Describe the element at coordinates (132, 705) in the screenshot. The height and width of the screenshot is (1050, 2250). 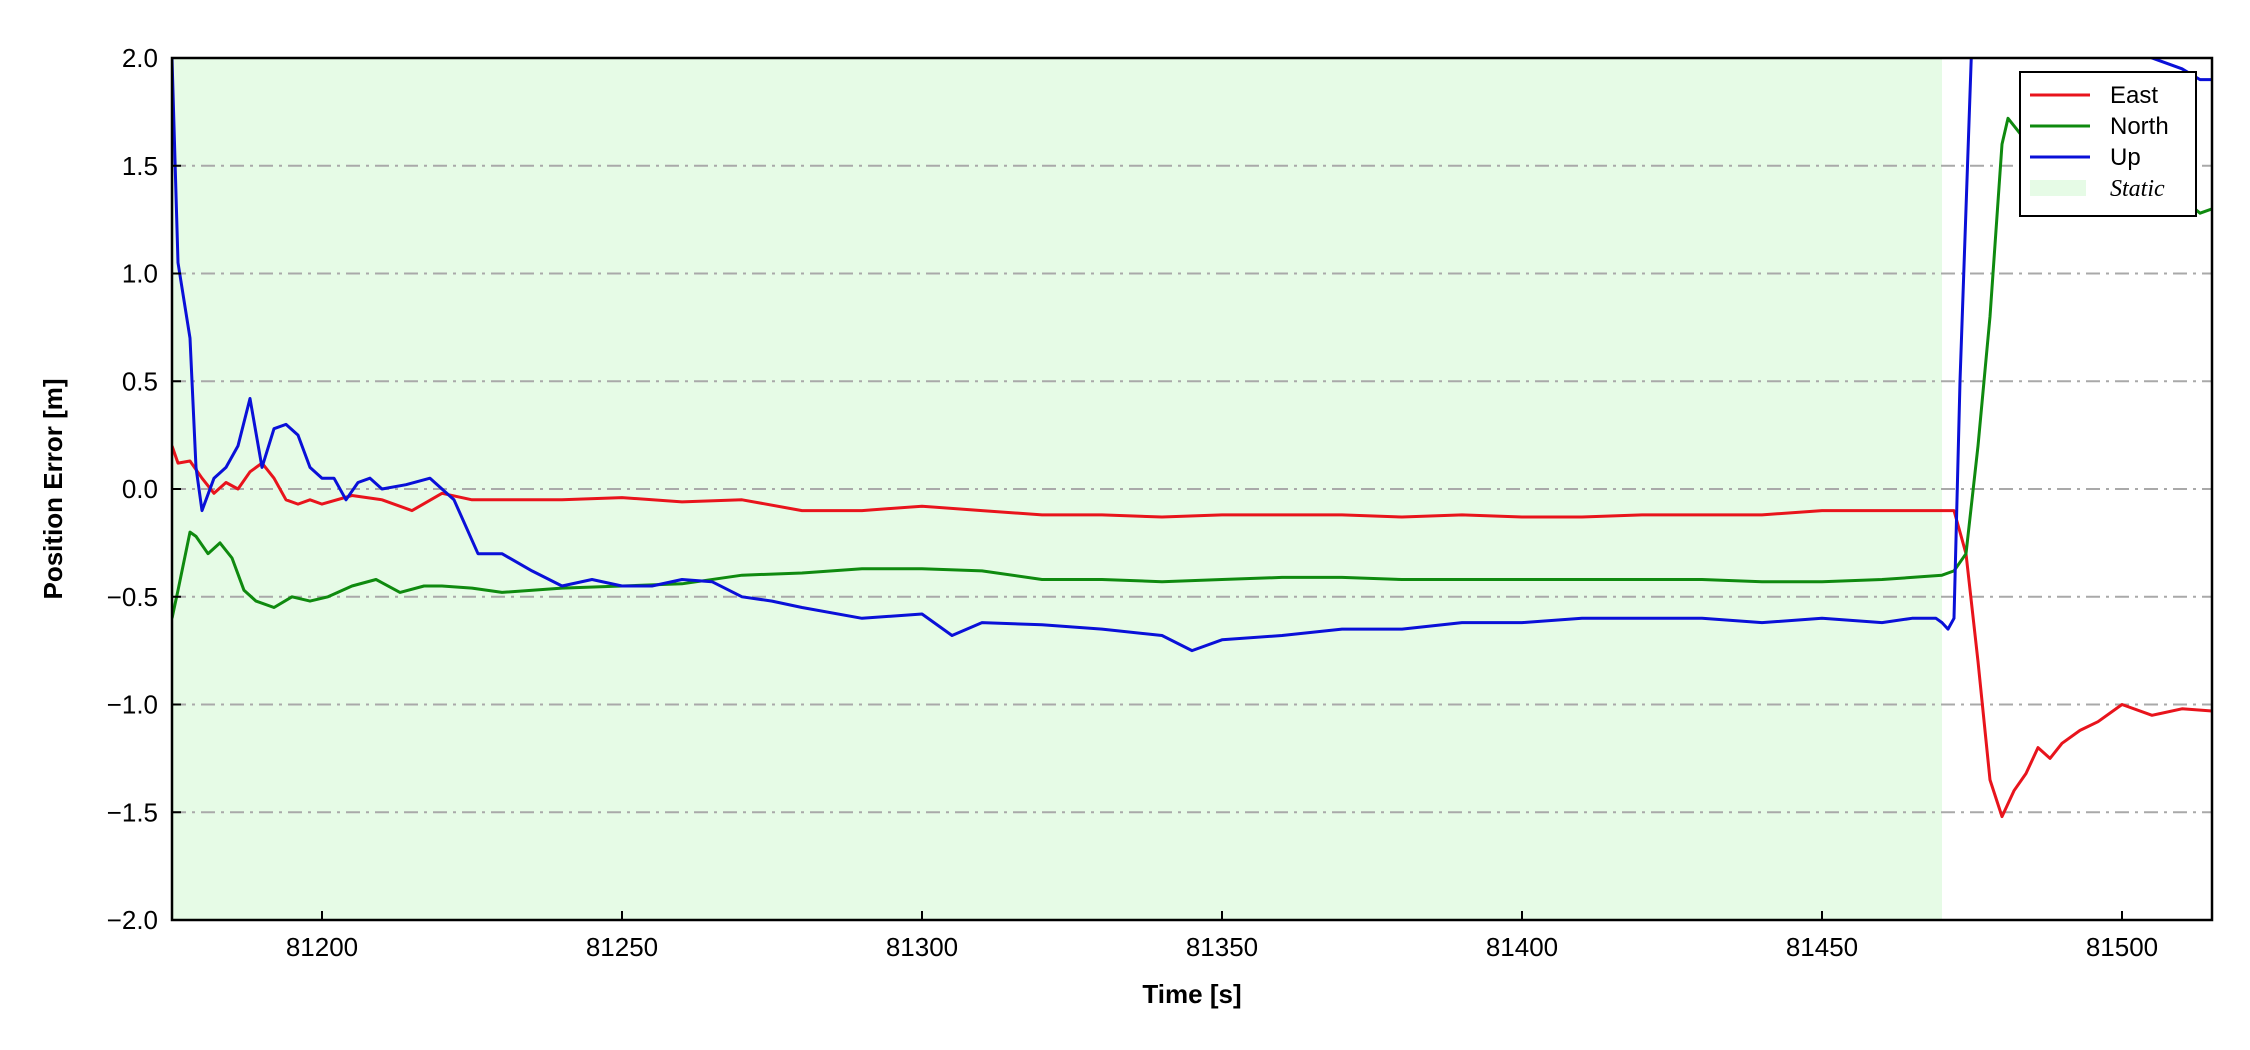
I see `y-tick-label-2: −1.0` at that location.